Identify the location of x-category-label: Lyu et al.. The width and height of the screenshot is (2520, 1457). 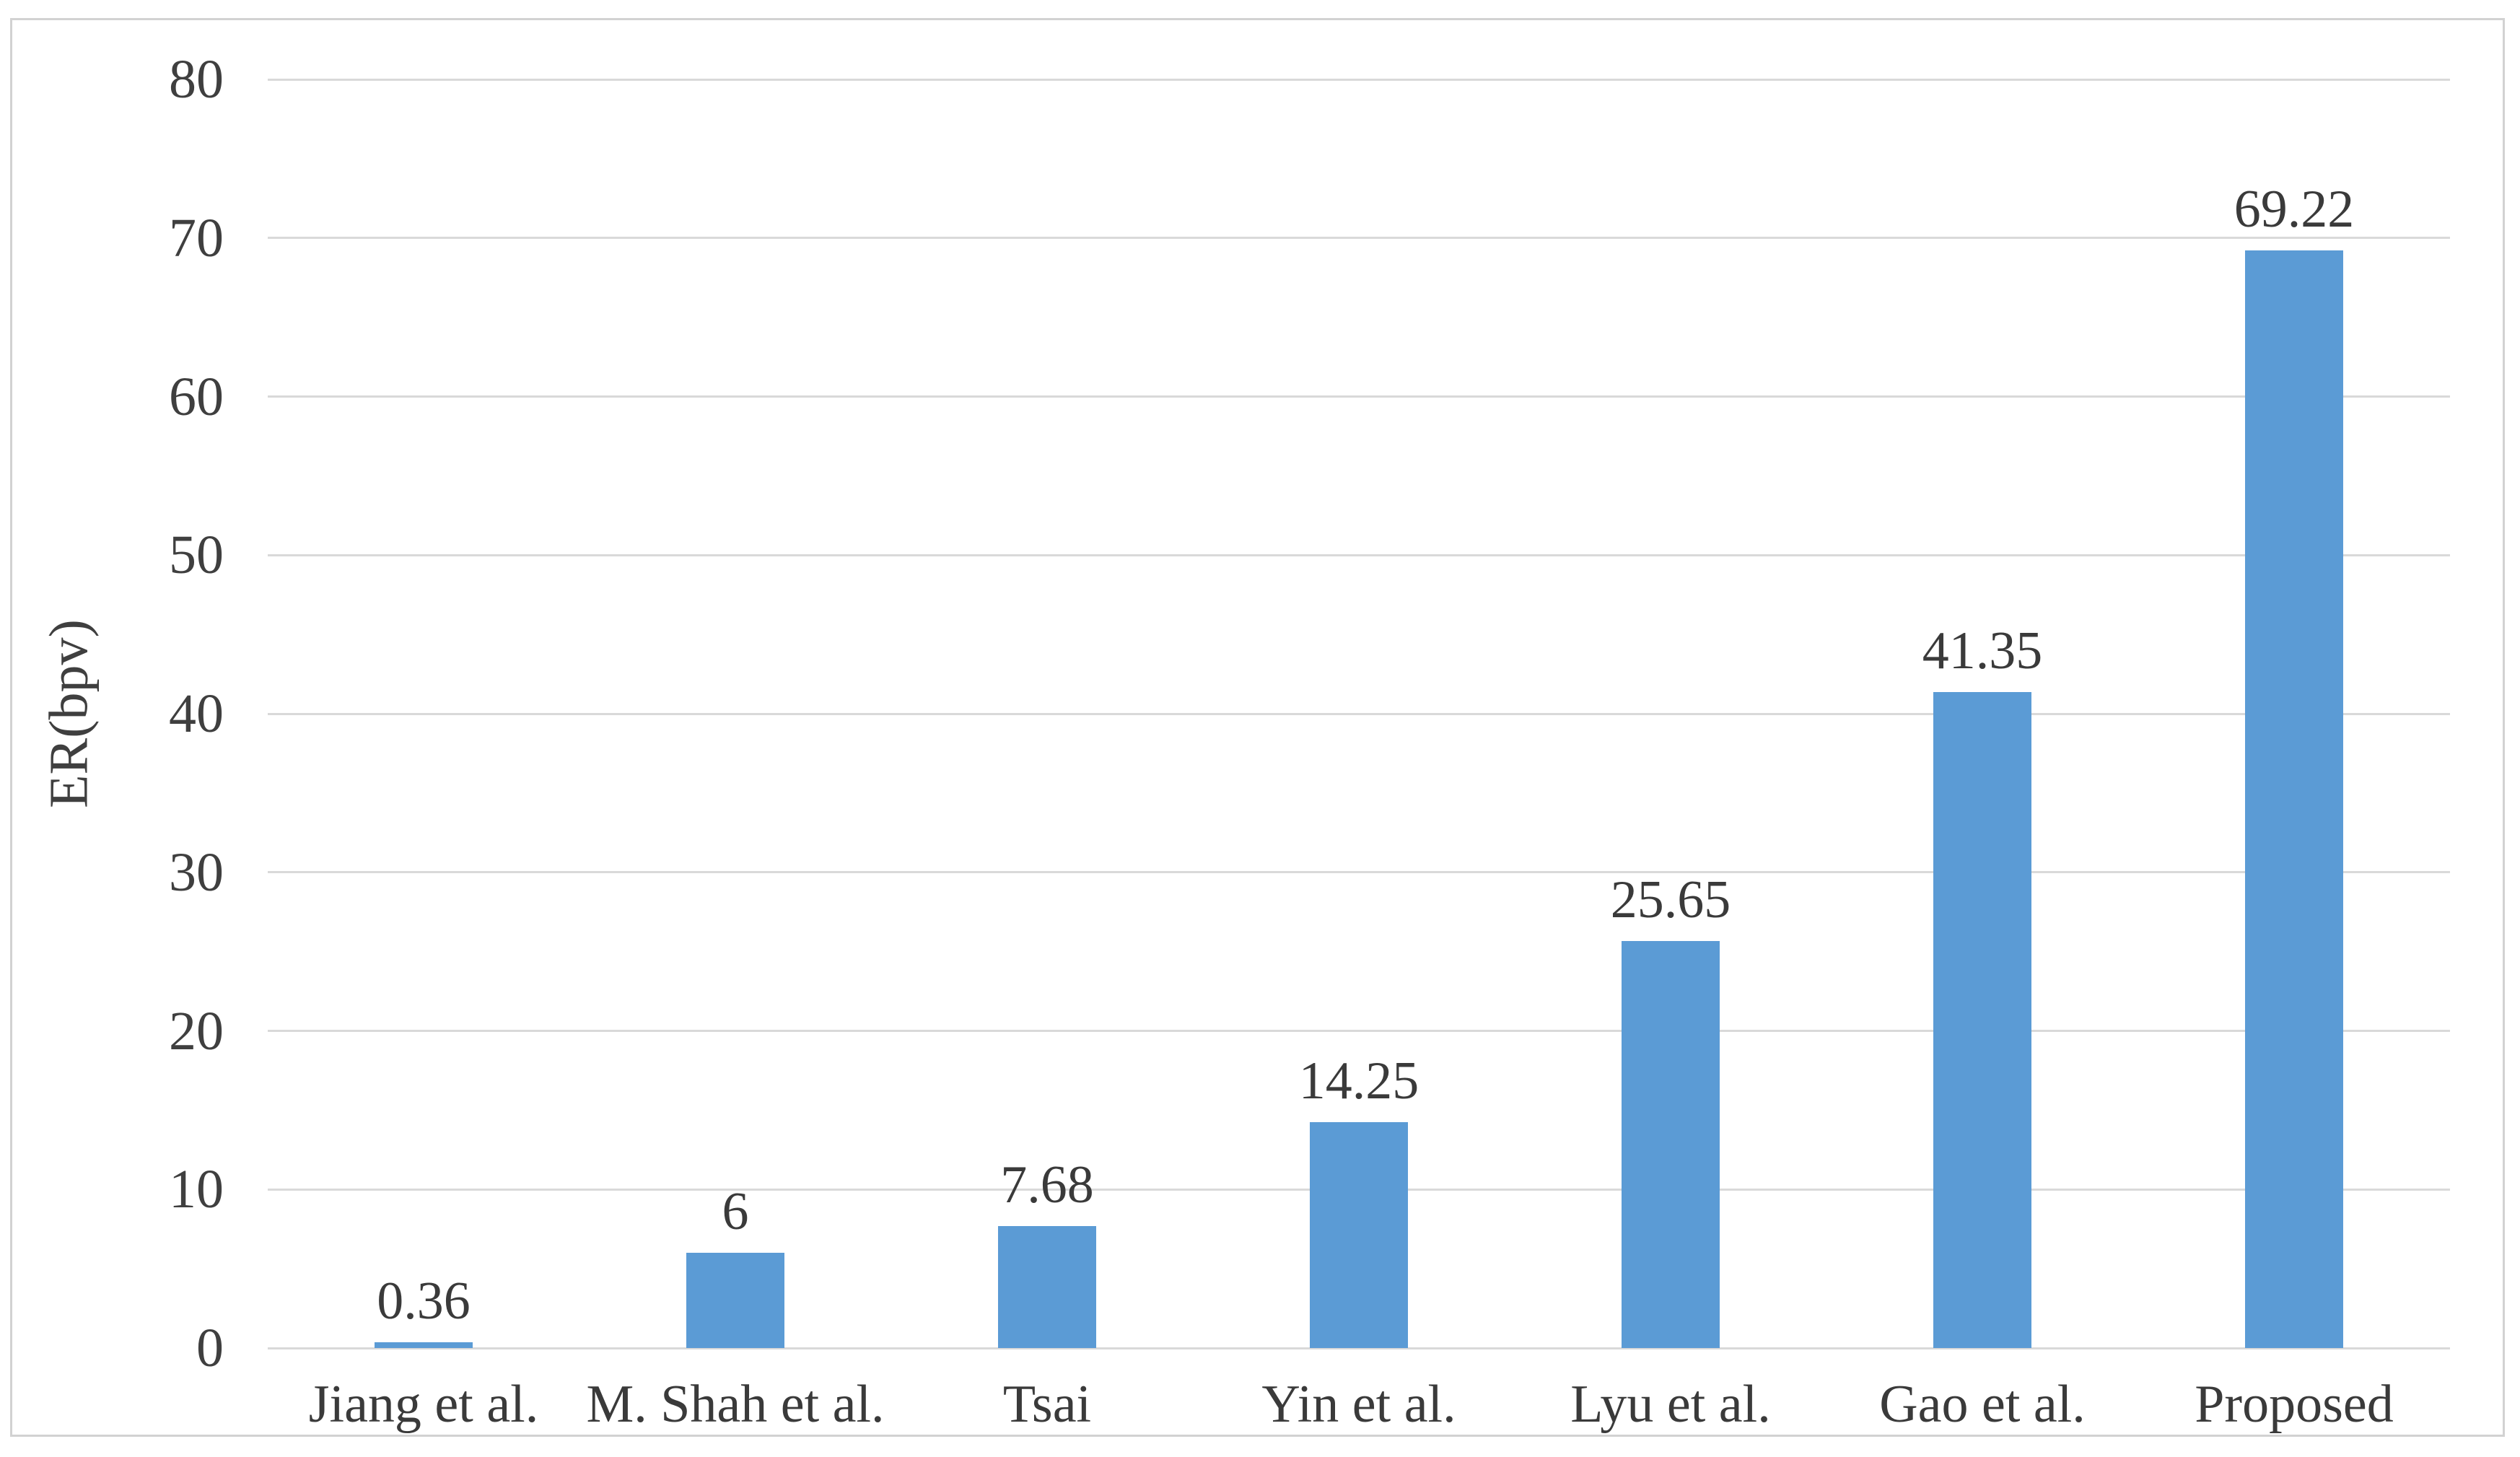
(1670, 1404).